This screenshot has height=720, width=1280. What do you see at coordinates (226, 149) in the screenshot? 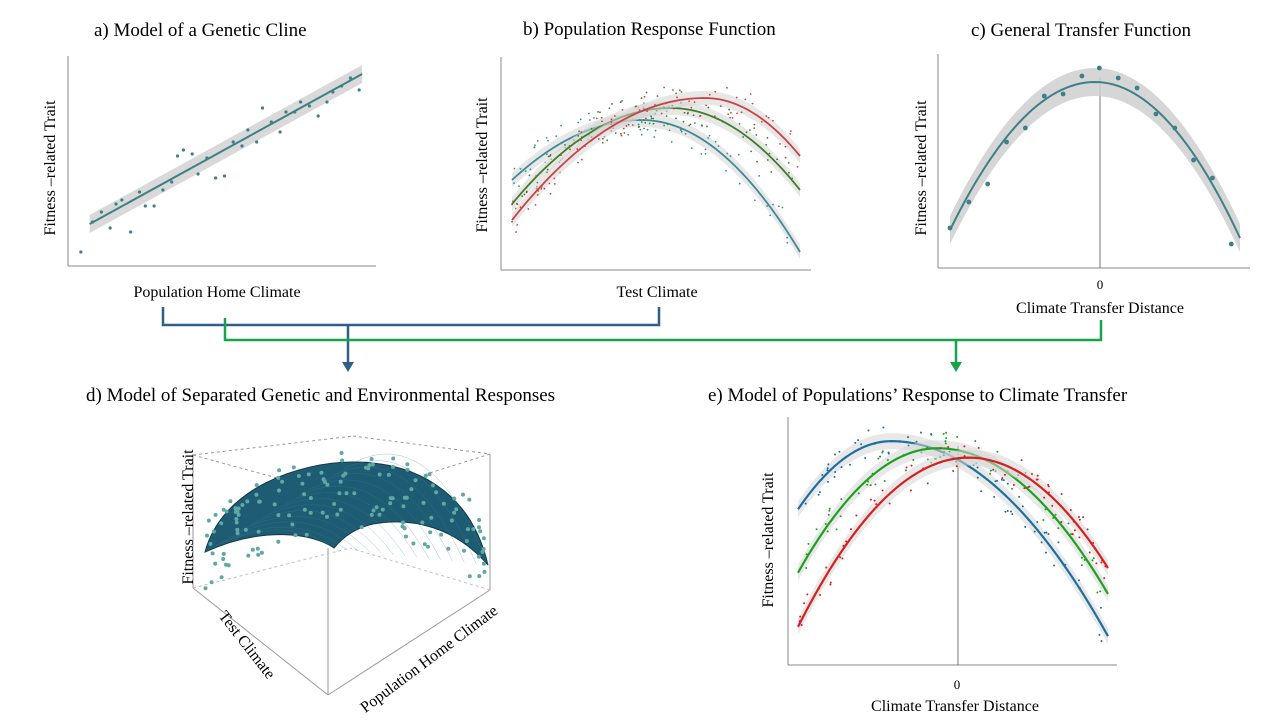
I see `panel-a-fit-line` at bounding box center [226, 149].